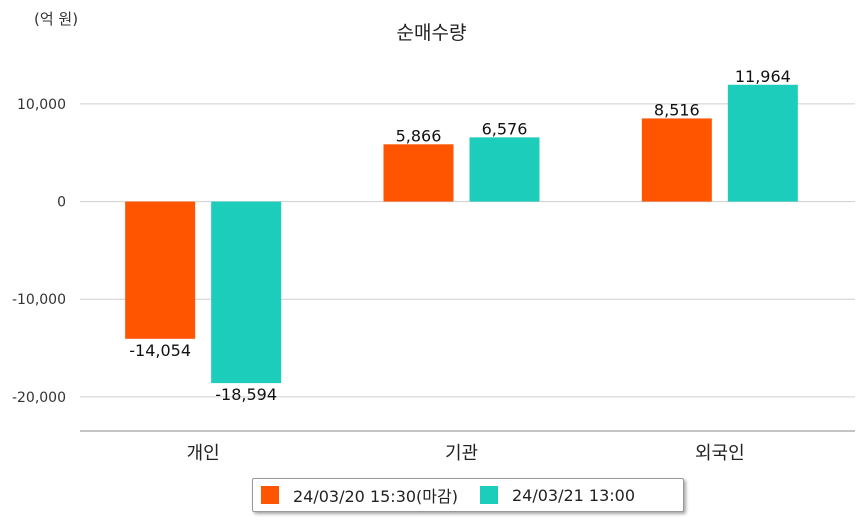 Image resolution: width=863 pixels, height=520 pixels. Describe the element at coordinates (39, 300) in the screenshot. I see `y-tick-label: -10,000` at that location.